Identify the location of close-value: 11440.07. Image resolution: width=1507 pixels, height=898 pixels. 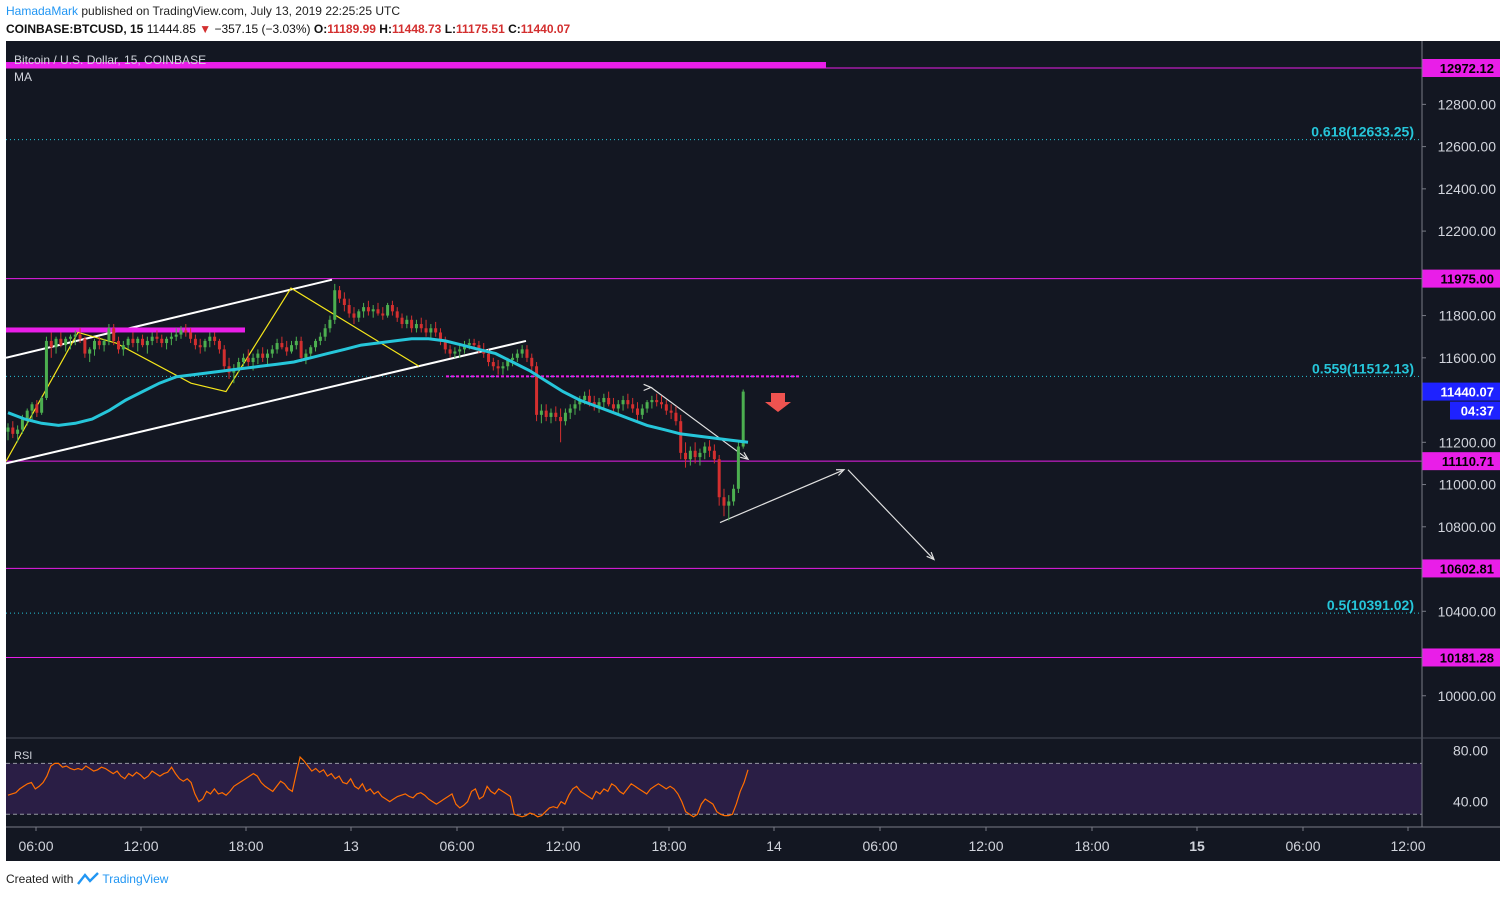
(545, 29).